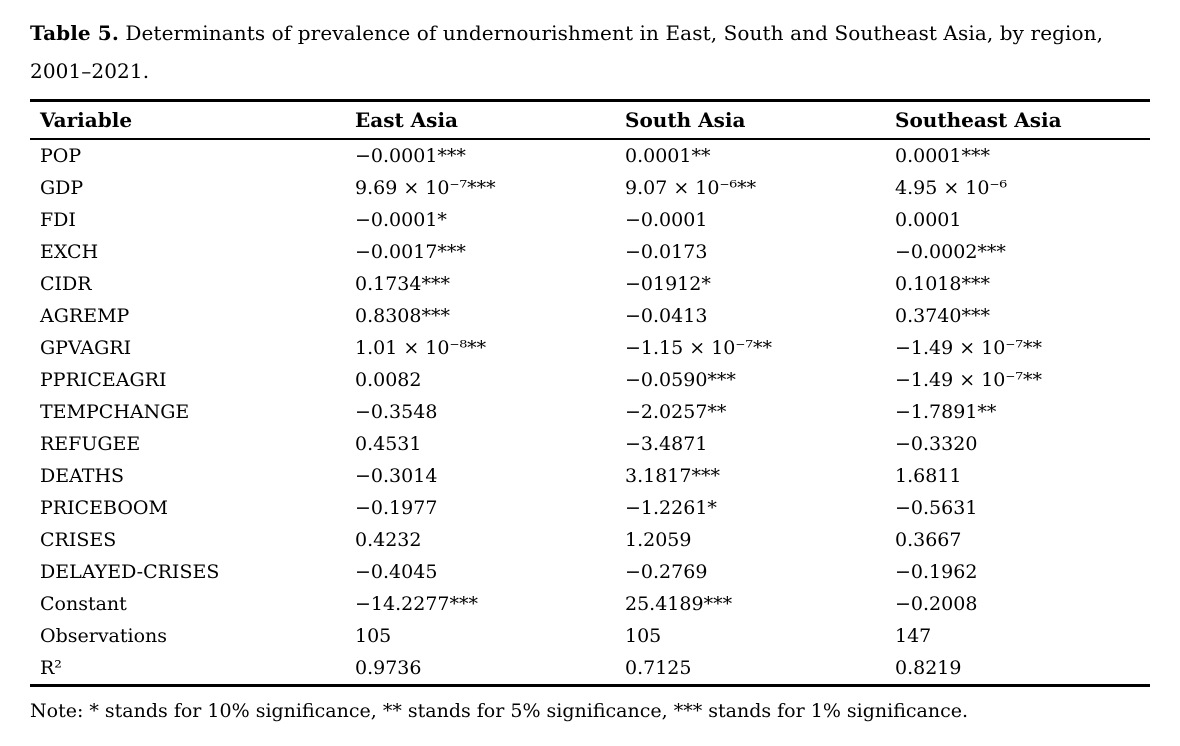 Image resolution: width=1180 pixels, height=746 pixels. Describe the element at coordinates (388, 540) in the screenshot. I see `cell-east: 0.4232` at that location.